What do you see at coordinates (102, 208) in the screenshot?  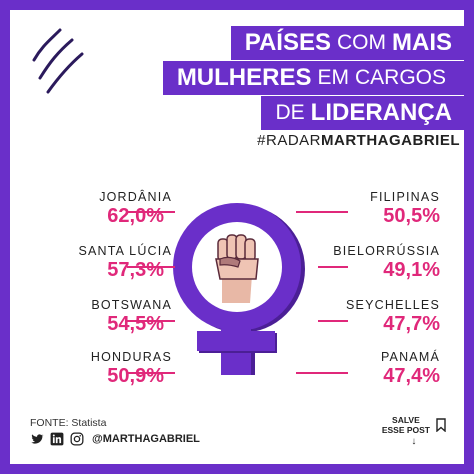 I see `stat-jordania: JORDÂNIA 62,0%` at bounding box center [102, 208].